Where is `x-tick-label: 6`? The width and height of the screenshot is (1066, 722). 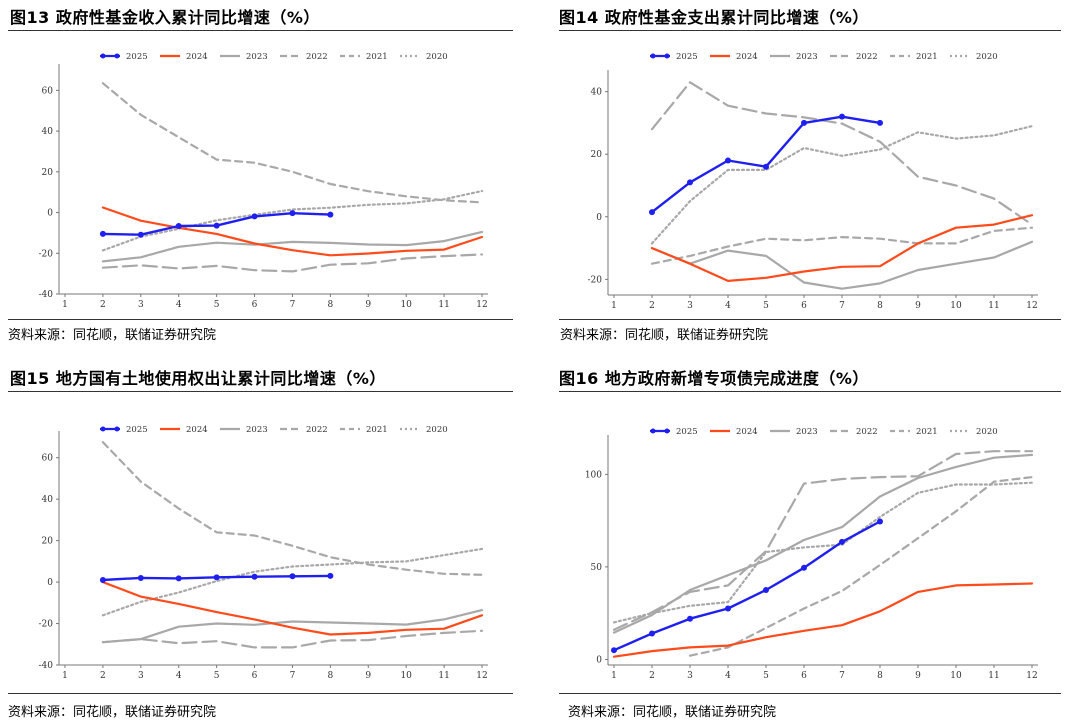
x-tick-label: 6 is located at coordinates (255, 305).